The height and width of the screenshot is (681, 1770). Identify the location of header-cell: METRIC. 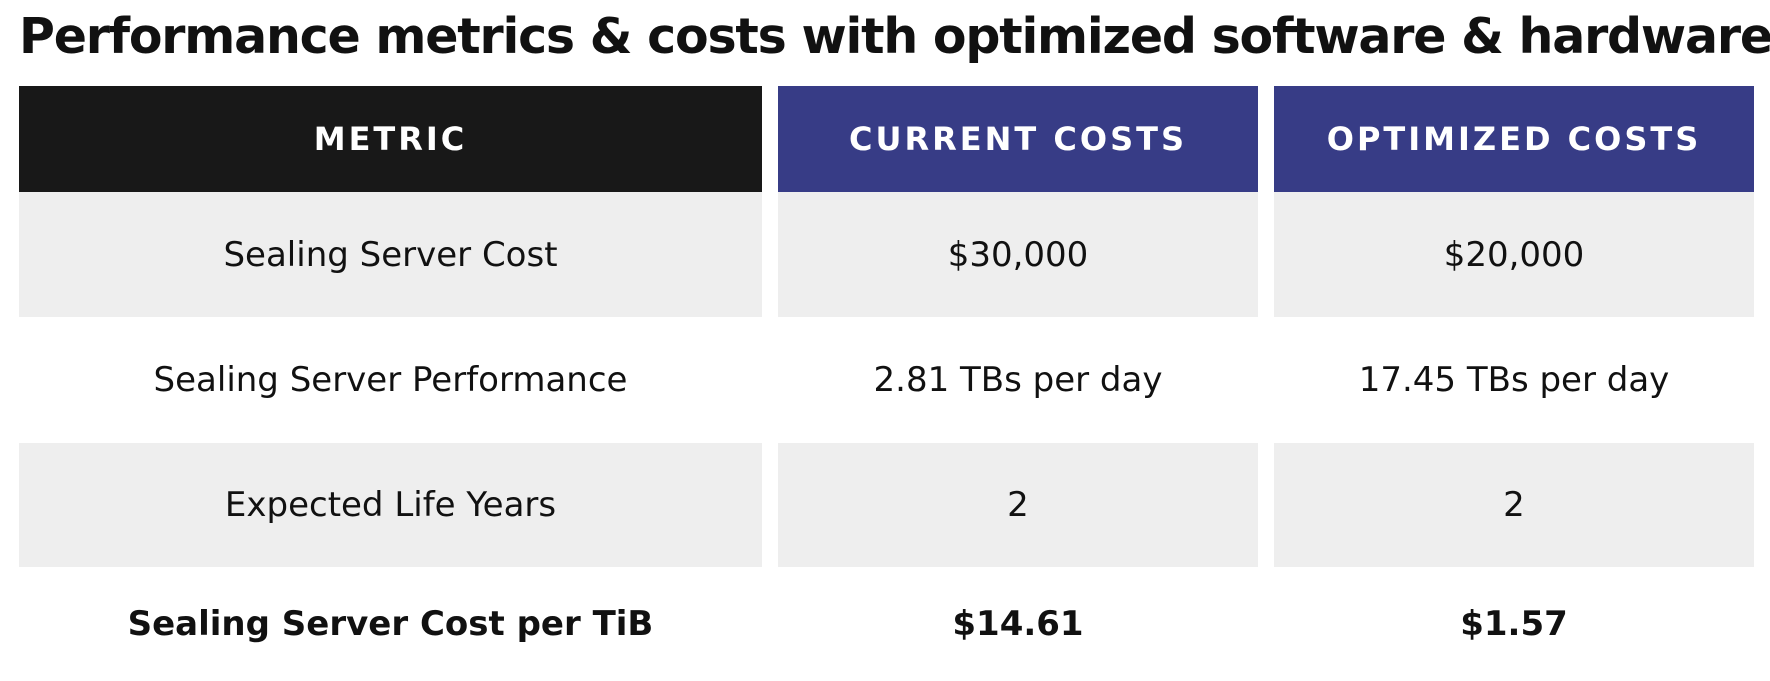
(390, 139).